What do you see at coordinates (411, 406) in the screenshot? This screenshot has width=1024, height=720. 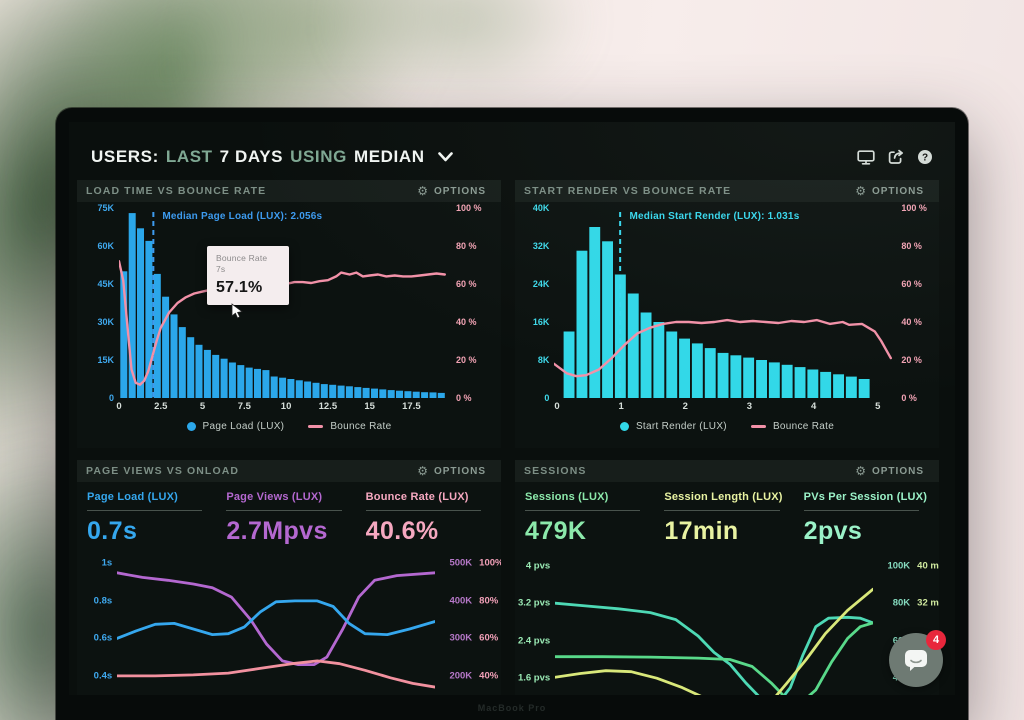 I see `axis-tick-label: 17.5` at bounding box center [411, 406].